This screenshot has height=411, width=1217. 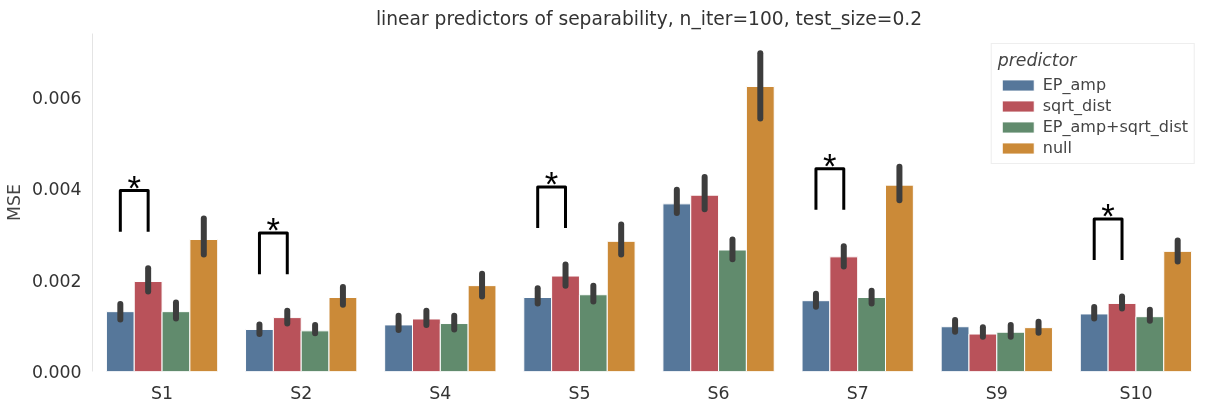 What do you see at coordinates (1038, 60) in the screenshot?
I see `legend-title: predictor` at bounding box center [1038, 60].